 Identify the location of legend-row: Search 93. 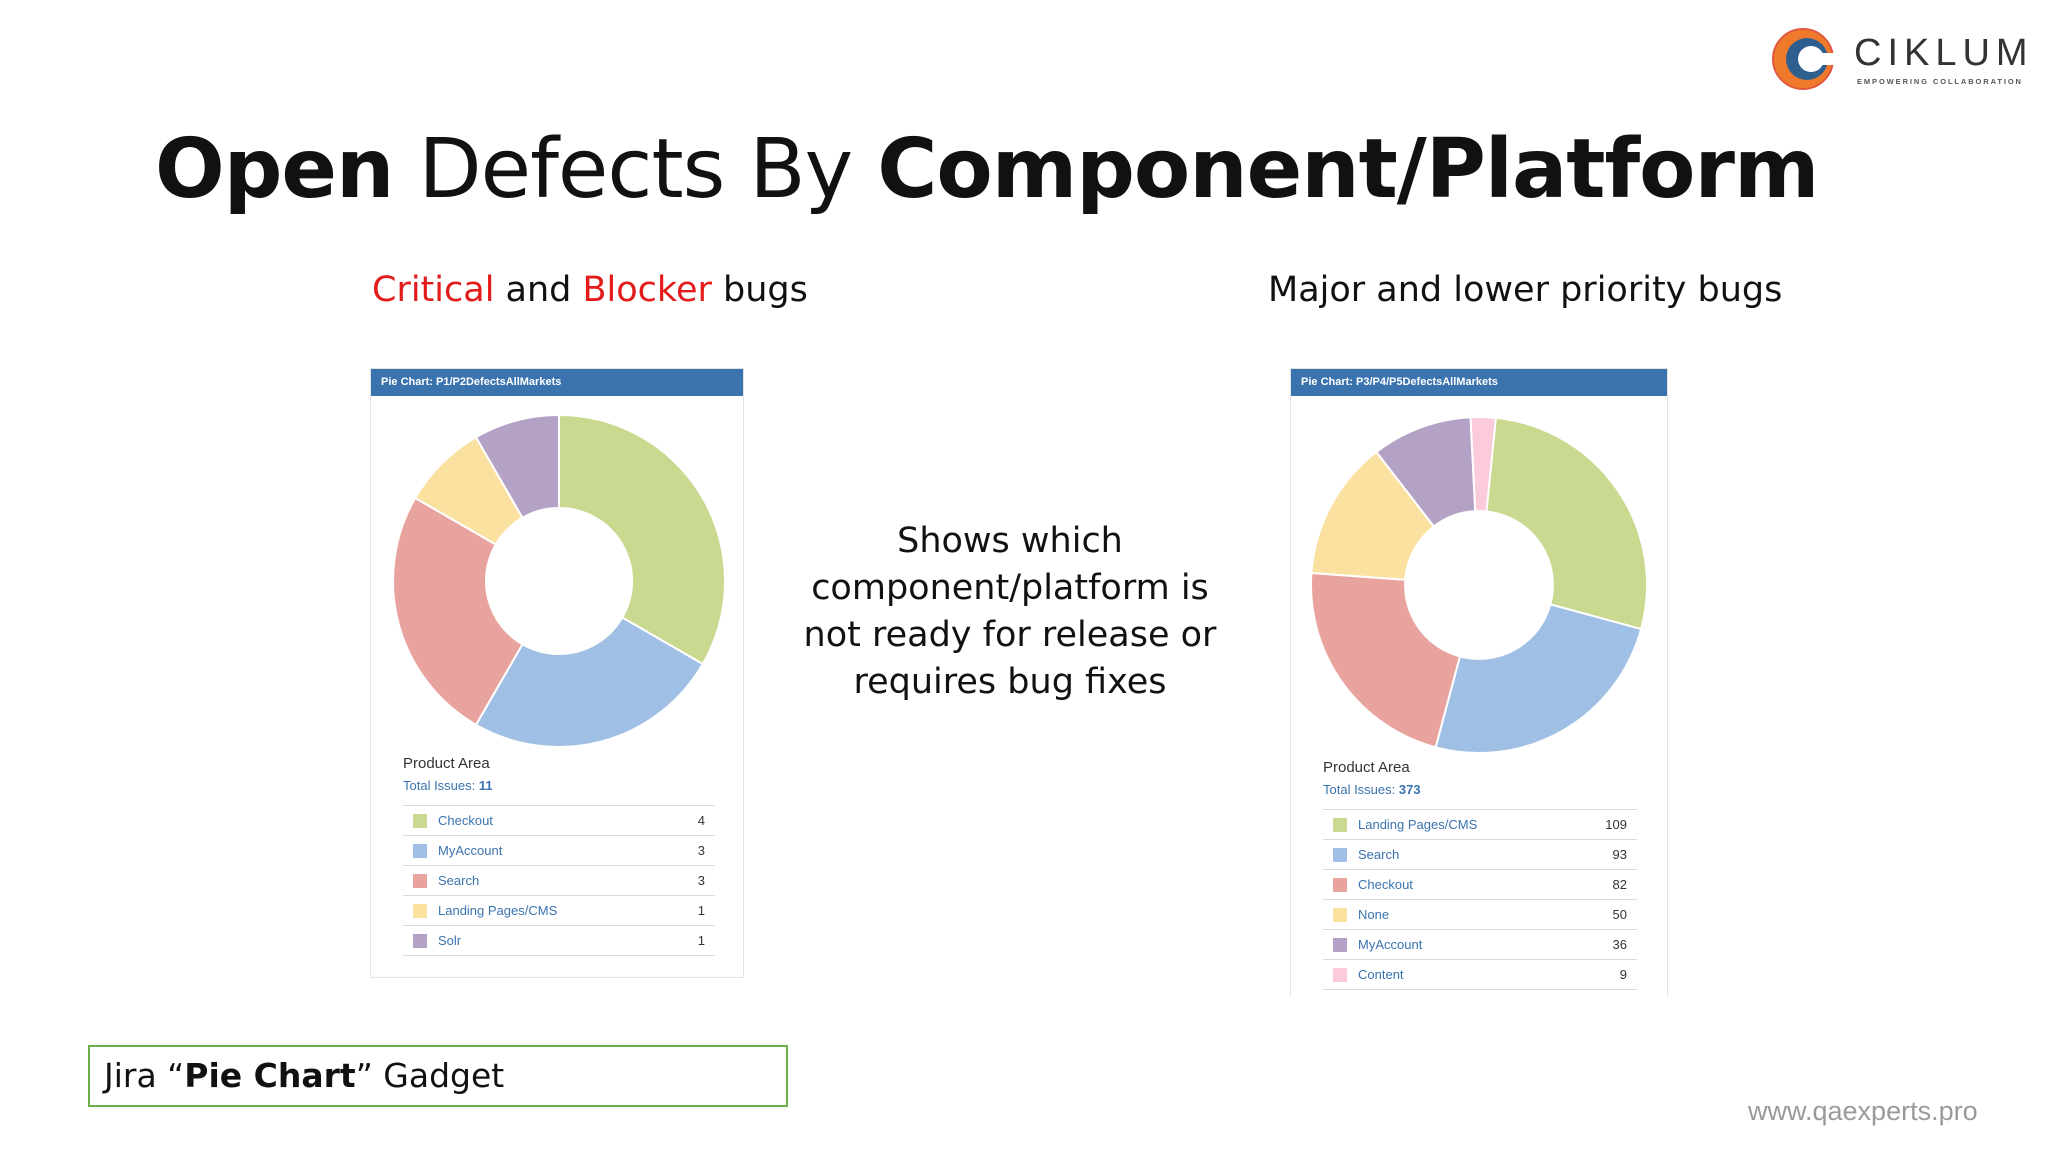
(1480, 854).